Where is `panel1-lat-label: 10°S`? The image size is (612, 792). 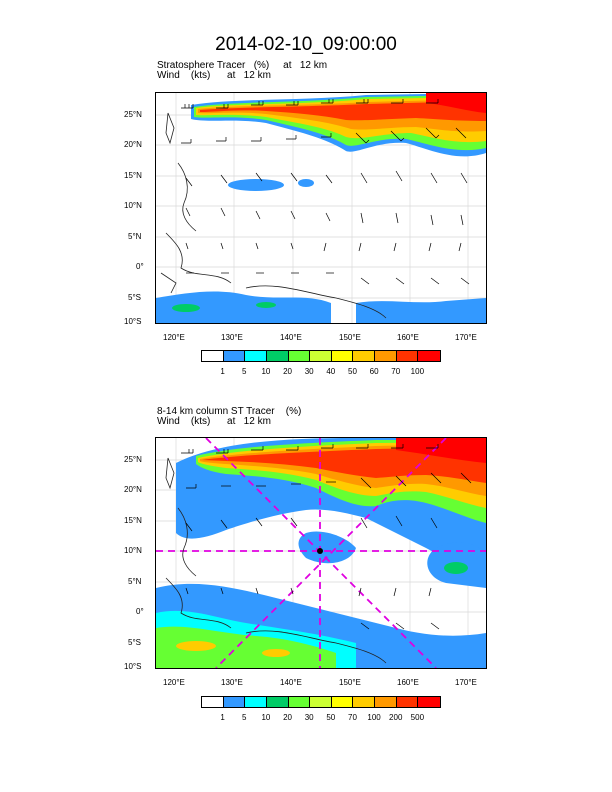 panel1-lat-label: 10°S is located at coordinates (133, 321).